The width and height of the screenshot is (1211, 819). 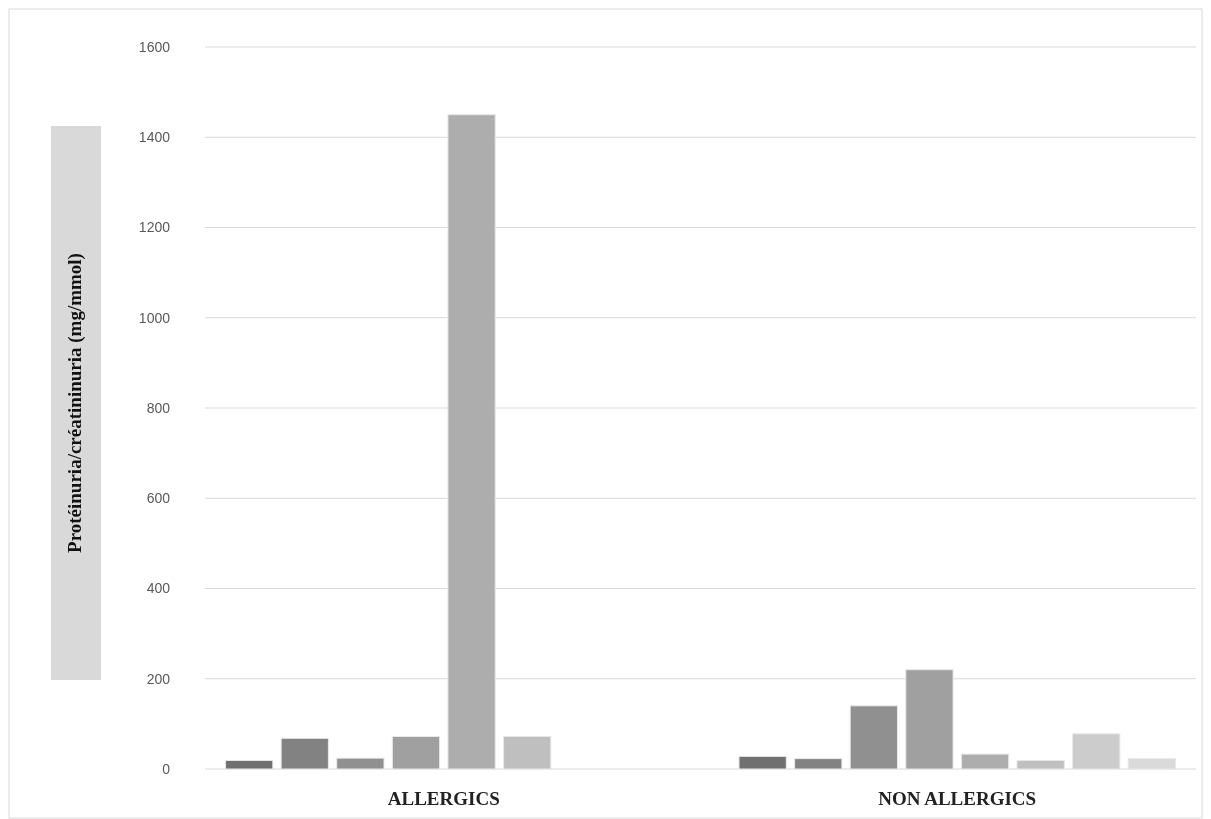 I want to click on y-tick-label: 600, so click(x=158, y=498).